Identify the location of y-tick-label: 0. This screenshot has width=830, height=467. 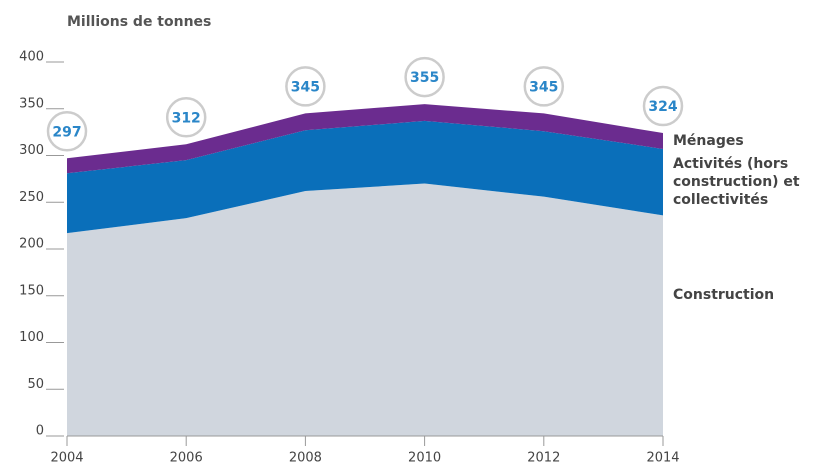
(40, 431).